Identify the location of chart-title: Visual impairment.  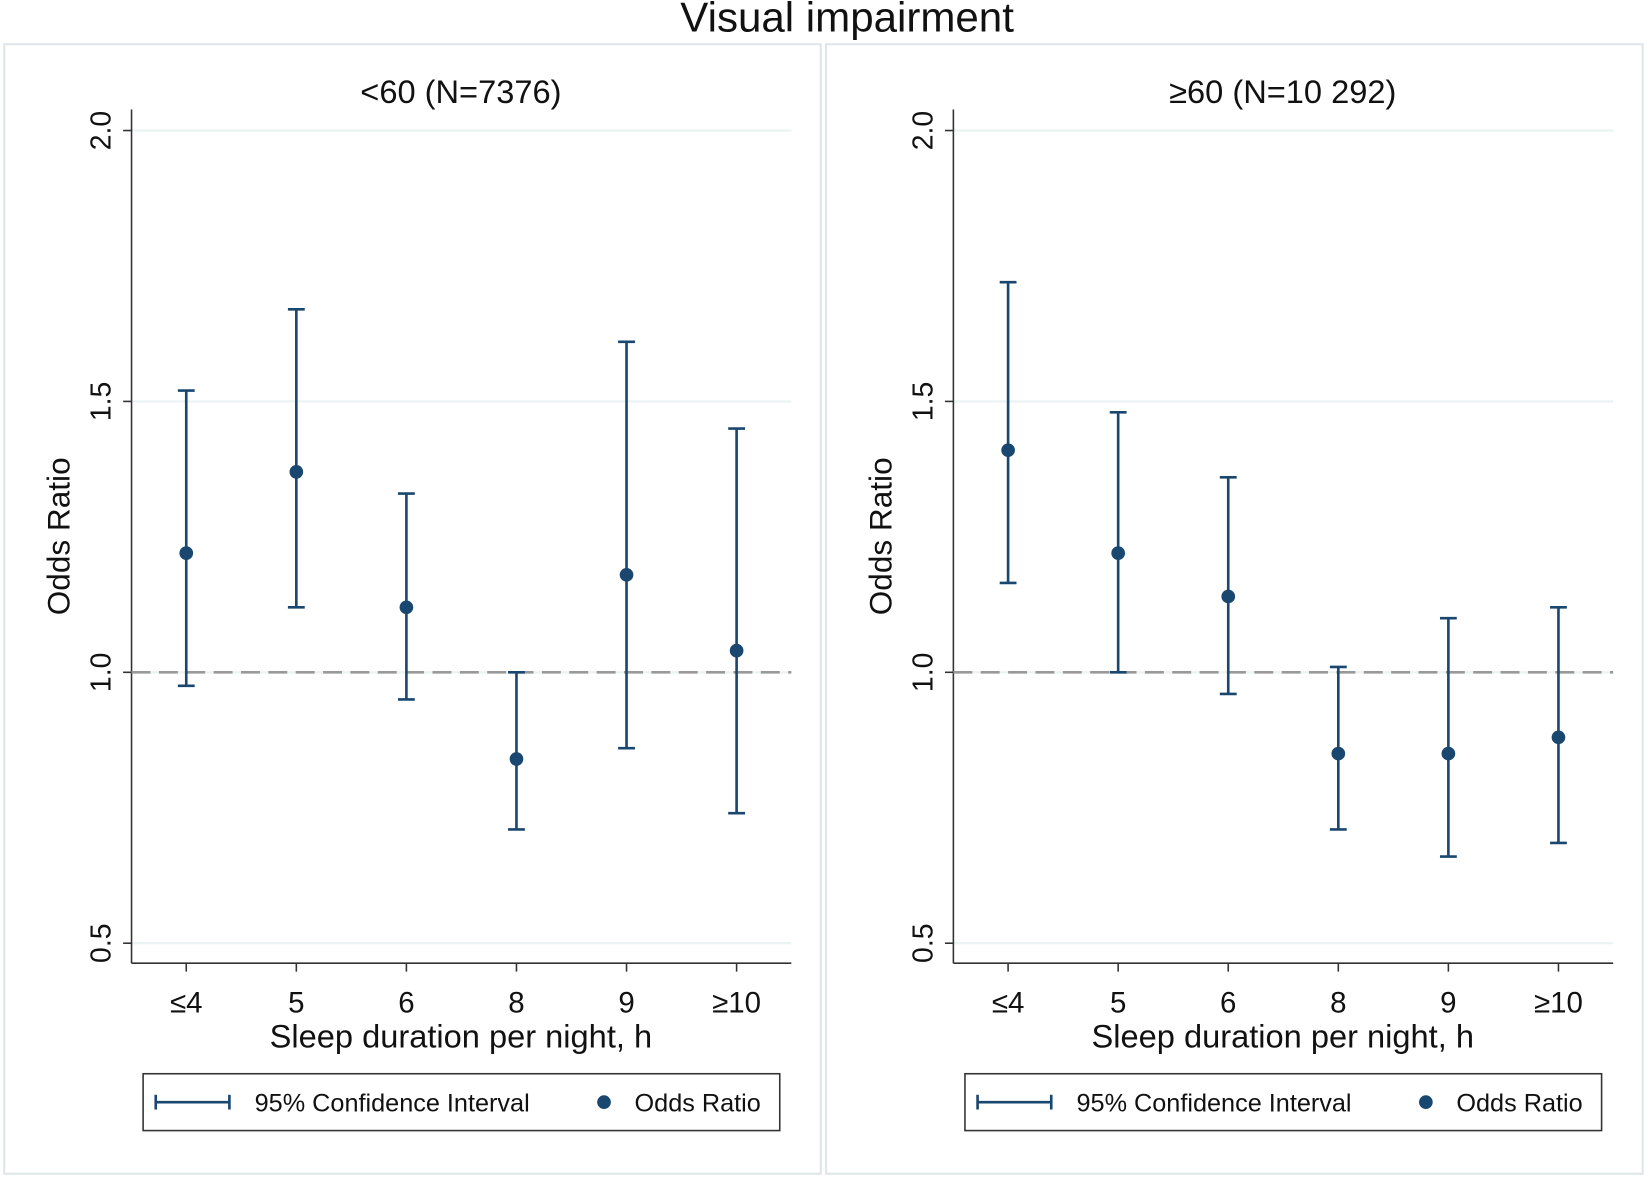
(847, 20).